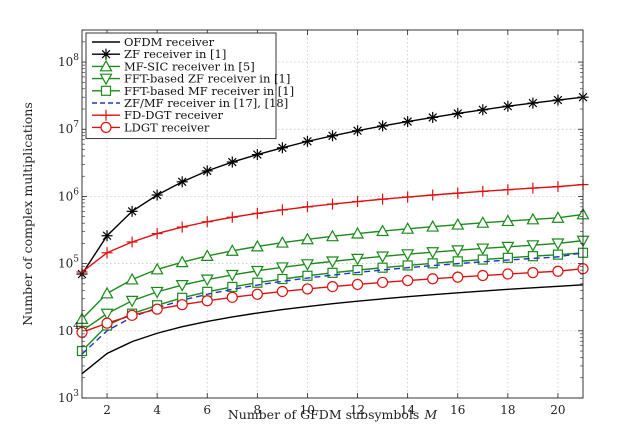 This screenshot has height=441, width=637. What do you see at coordinates (189, 66) in the screenshot?
I see `legend-label: MF-SIC receiver in [5]` at bounding box center [189, 66].